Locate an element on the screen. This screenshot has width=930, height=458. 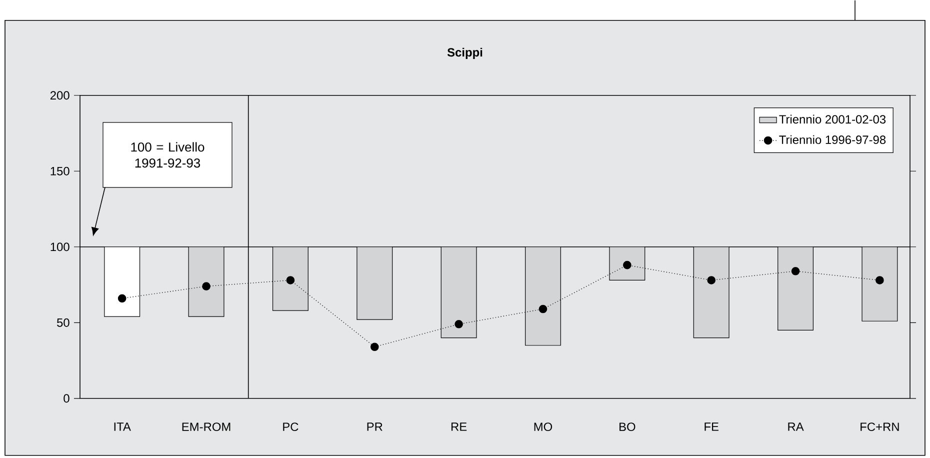
y-tick-label: 0 is located at coordinates (67, 398).